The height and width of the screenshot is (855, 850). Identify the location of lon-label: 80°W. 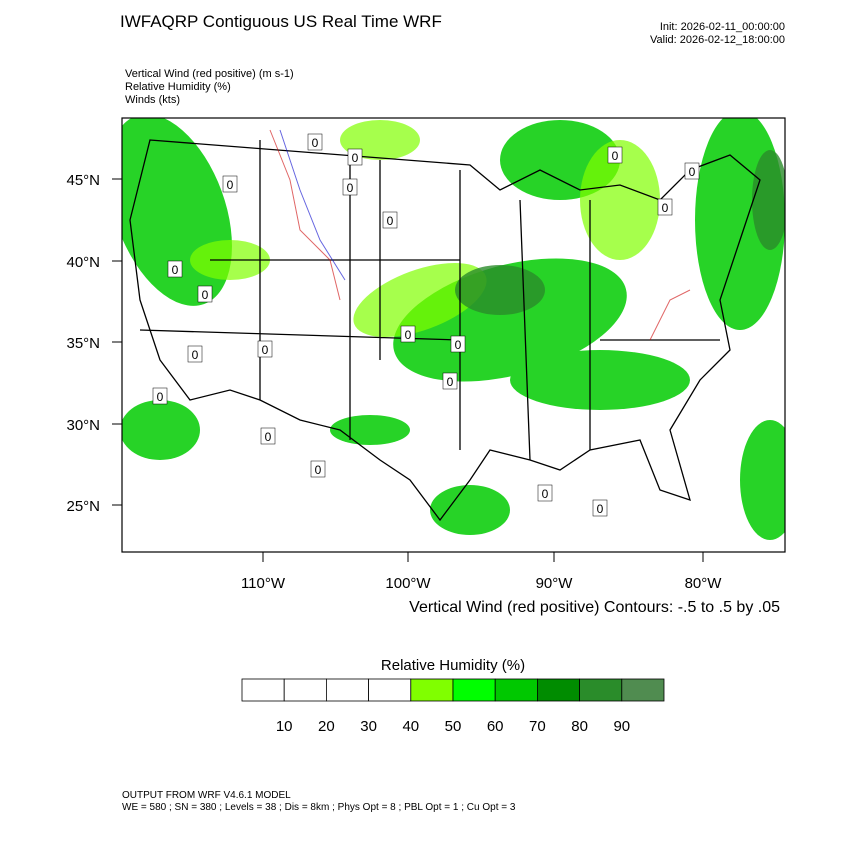
(704, 583).